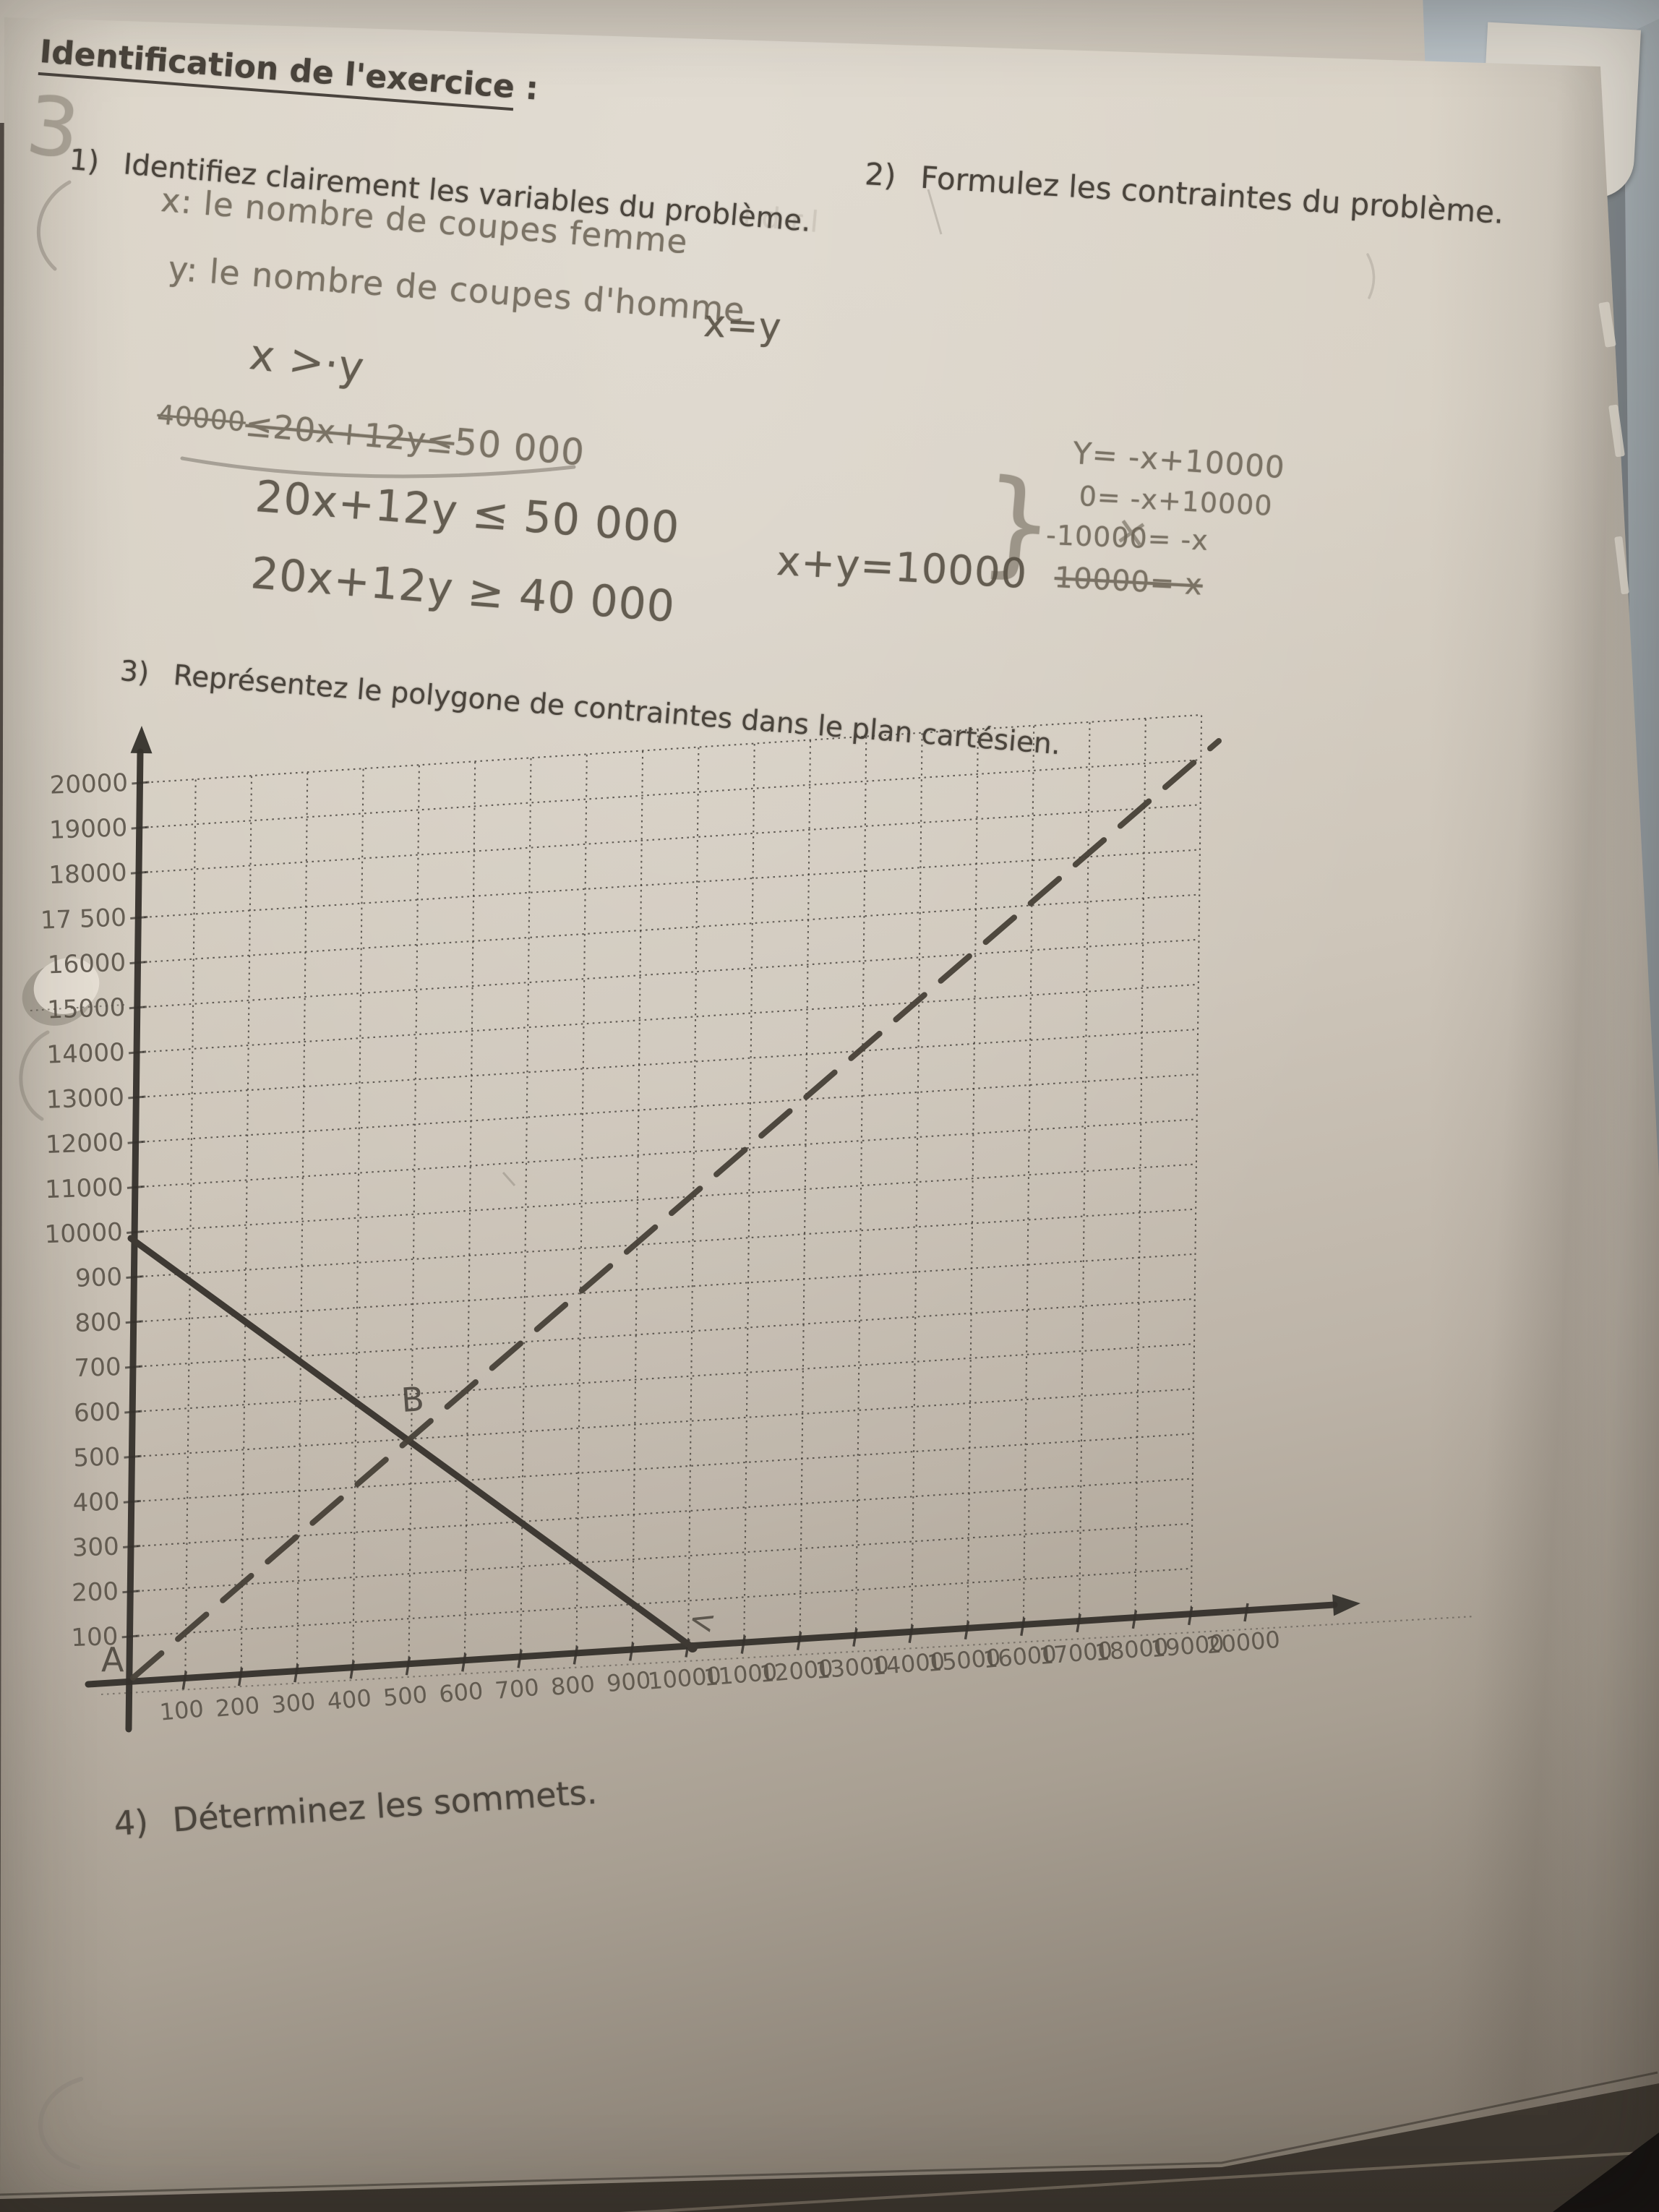  Describe the element at coordinates (1076, 1654) in the screenshot. I see `x-axis-label: 17000` at that location.